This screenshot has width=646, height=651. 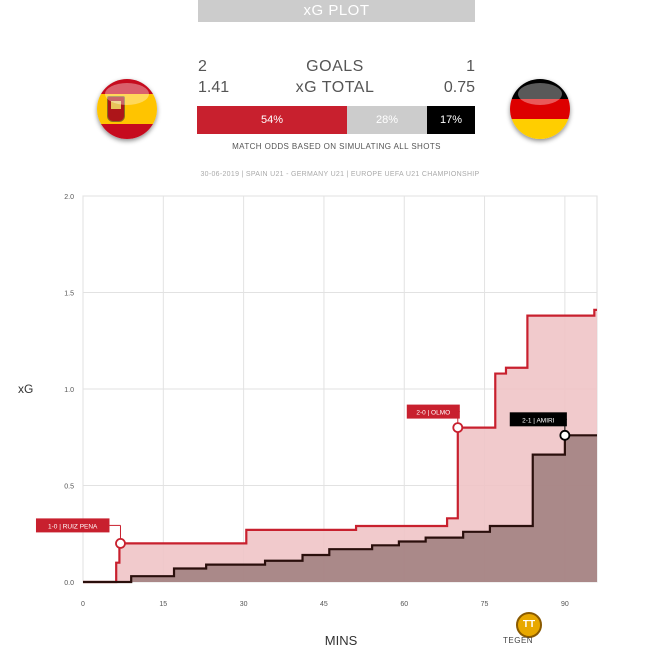 I want to click on away-xg-total: 0.75, so click(x=459, y=87).